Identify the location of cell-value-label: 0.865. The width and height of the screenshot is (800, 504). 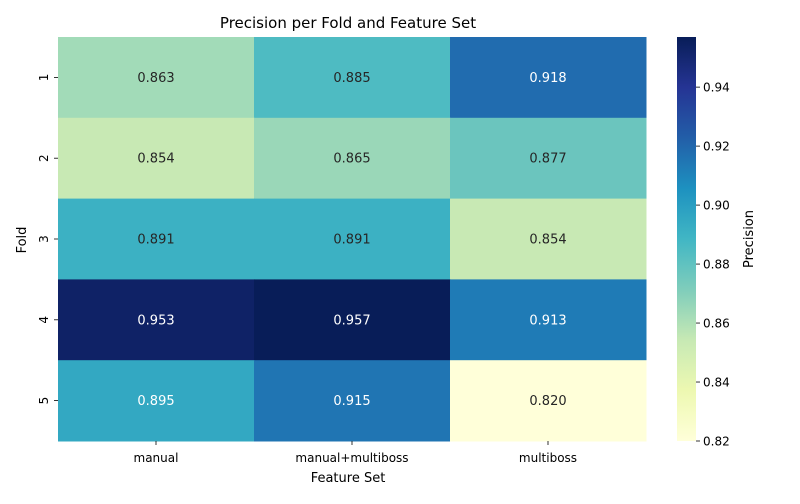
(351, 159).